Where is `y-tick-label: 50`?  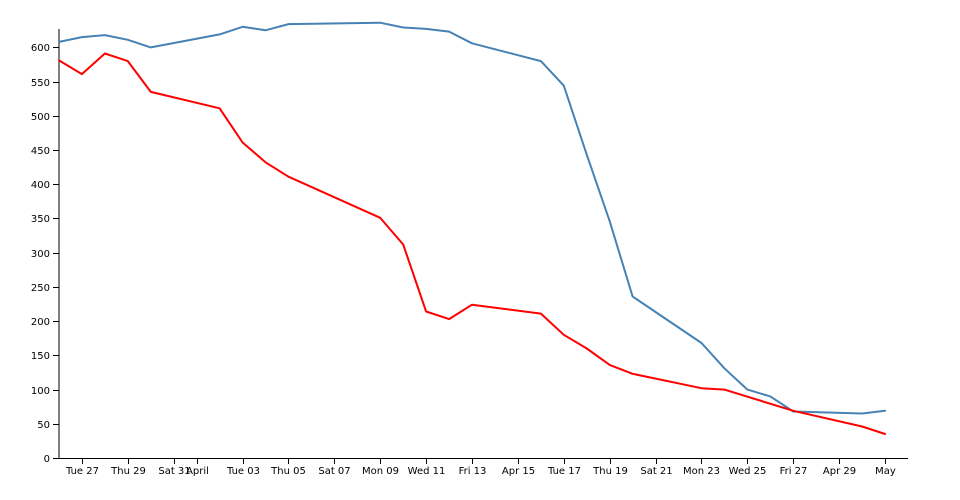
y-tick-label: 50 is located at coordinates (43, 425).